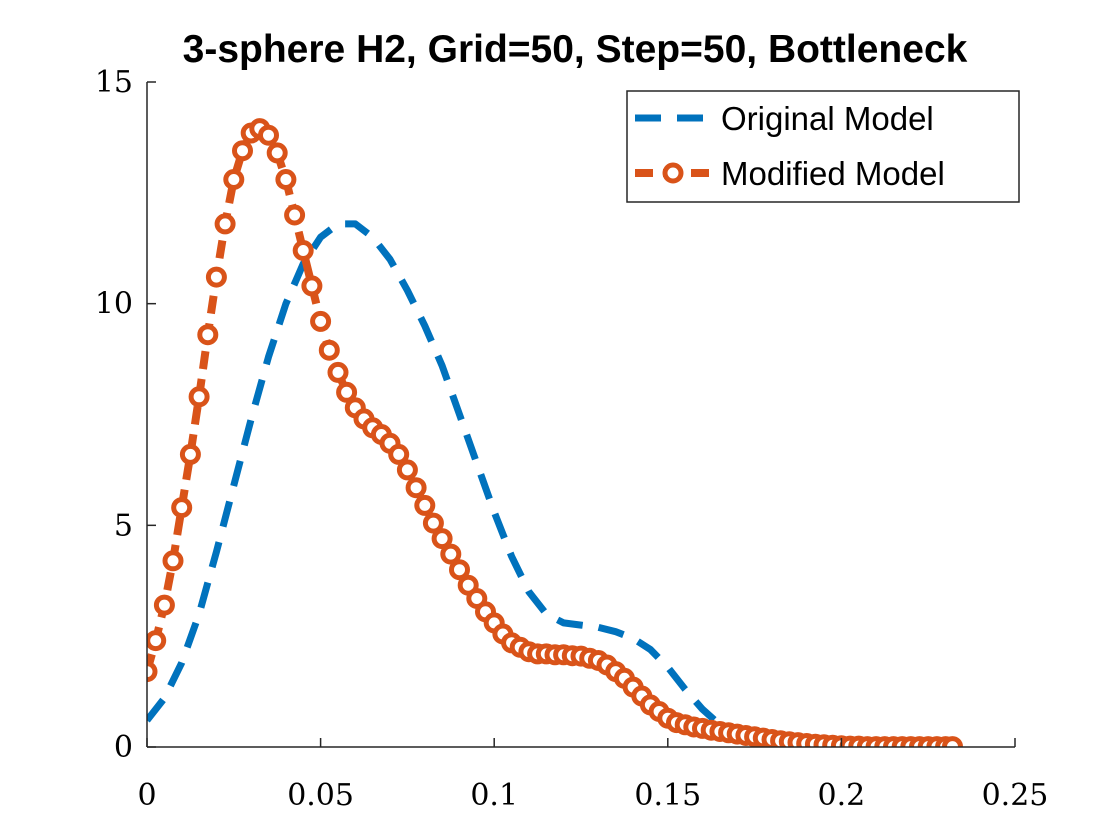 This screenshot has width=1120, height=840. What do you see at coordinates (827, 118) in the screenshot?
I see `legend-label: Original Model` at bounding box center [827, 118].